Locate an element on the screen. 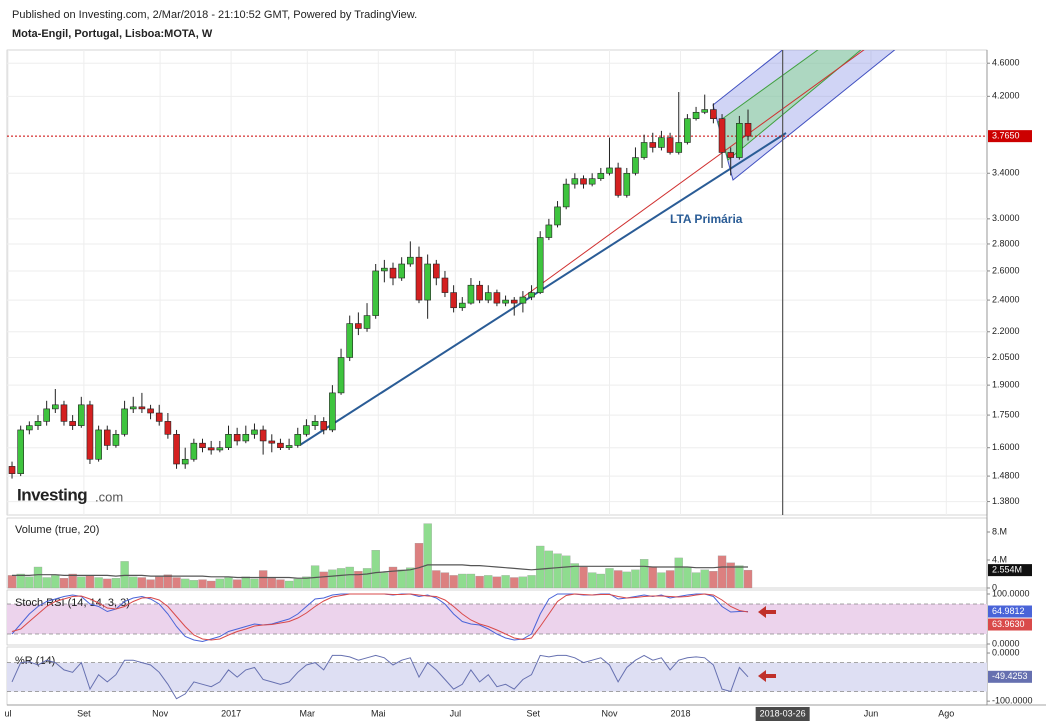 The height and width of the screenshot is (724, 1046). x-tick-label: 2018 is located at coordinates (680, 713).